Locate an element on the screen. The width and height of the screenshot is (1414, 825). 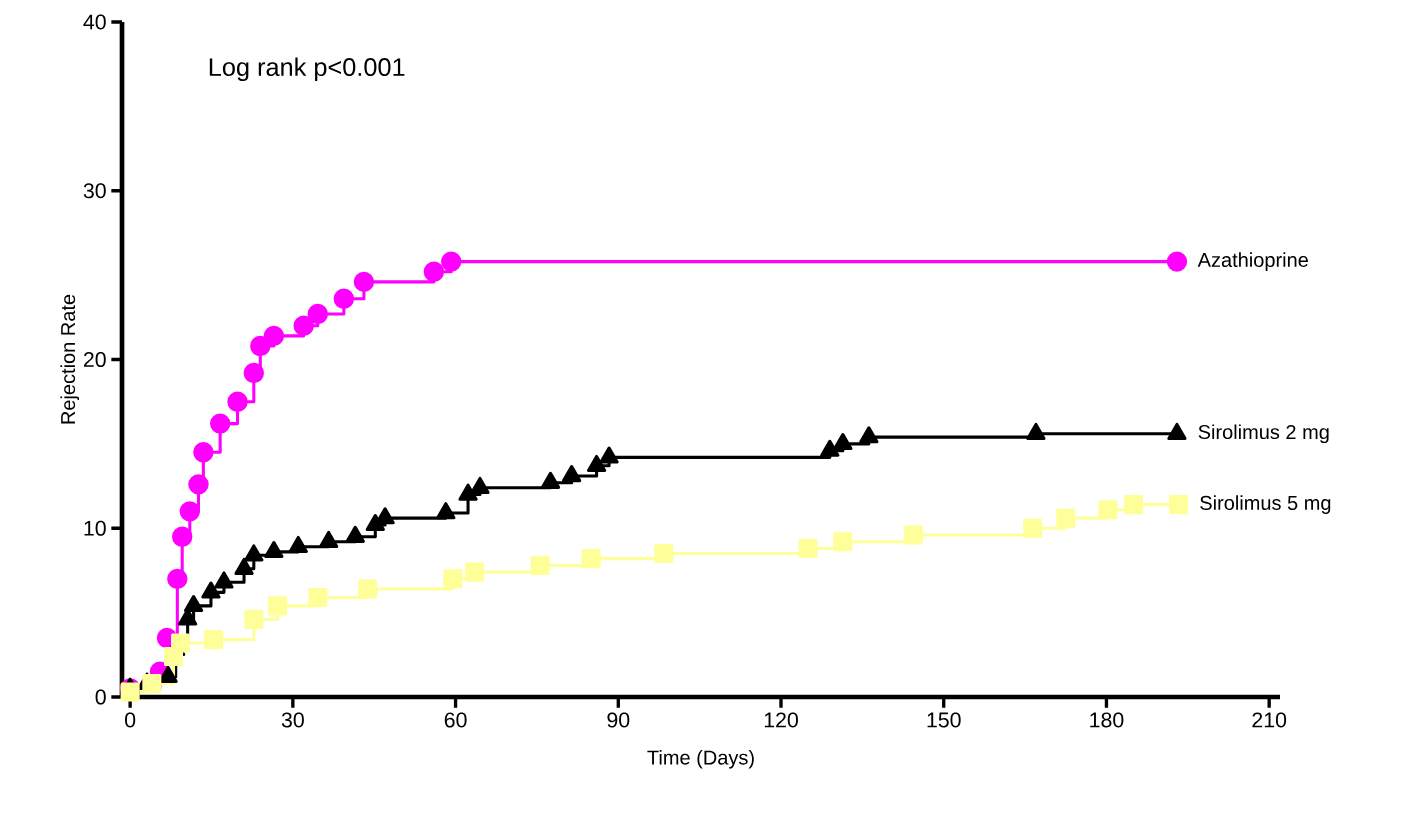
series-label: Sirolimus 5 mg is located at coordinates (1265, 504).